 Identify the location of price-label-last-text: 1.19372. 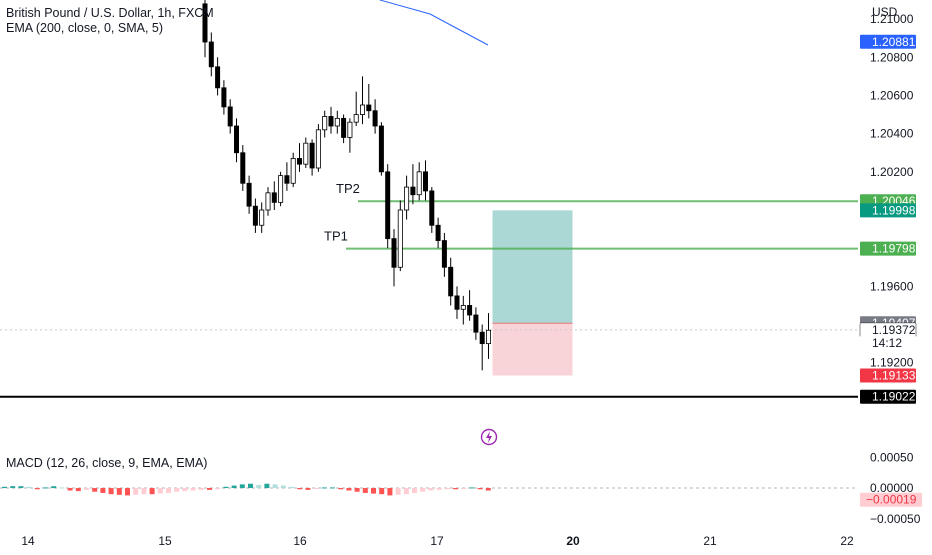
(894, 330).